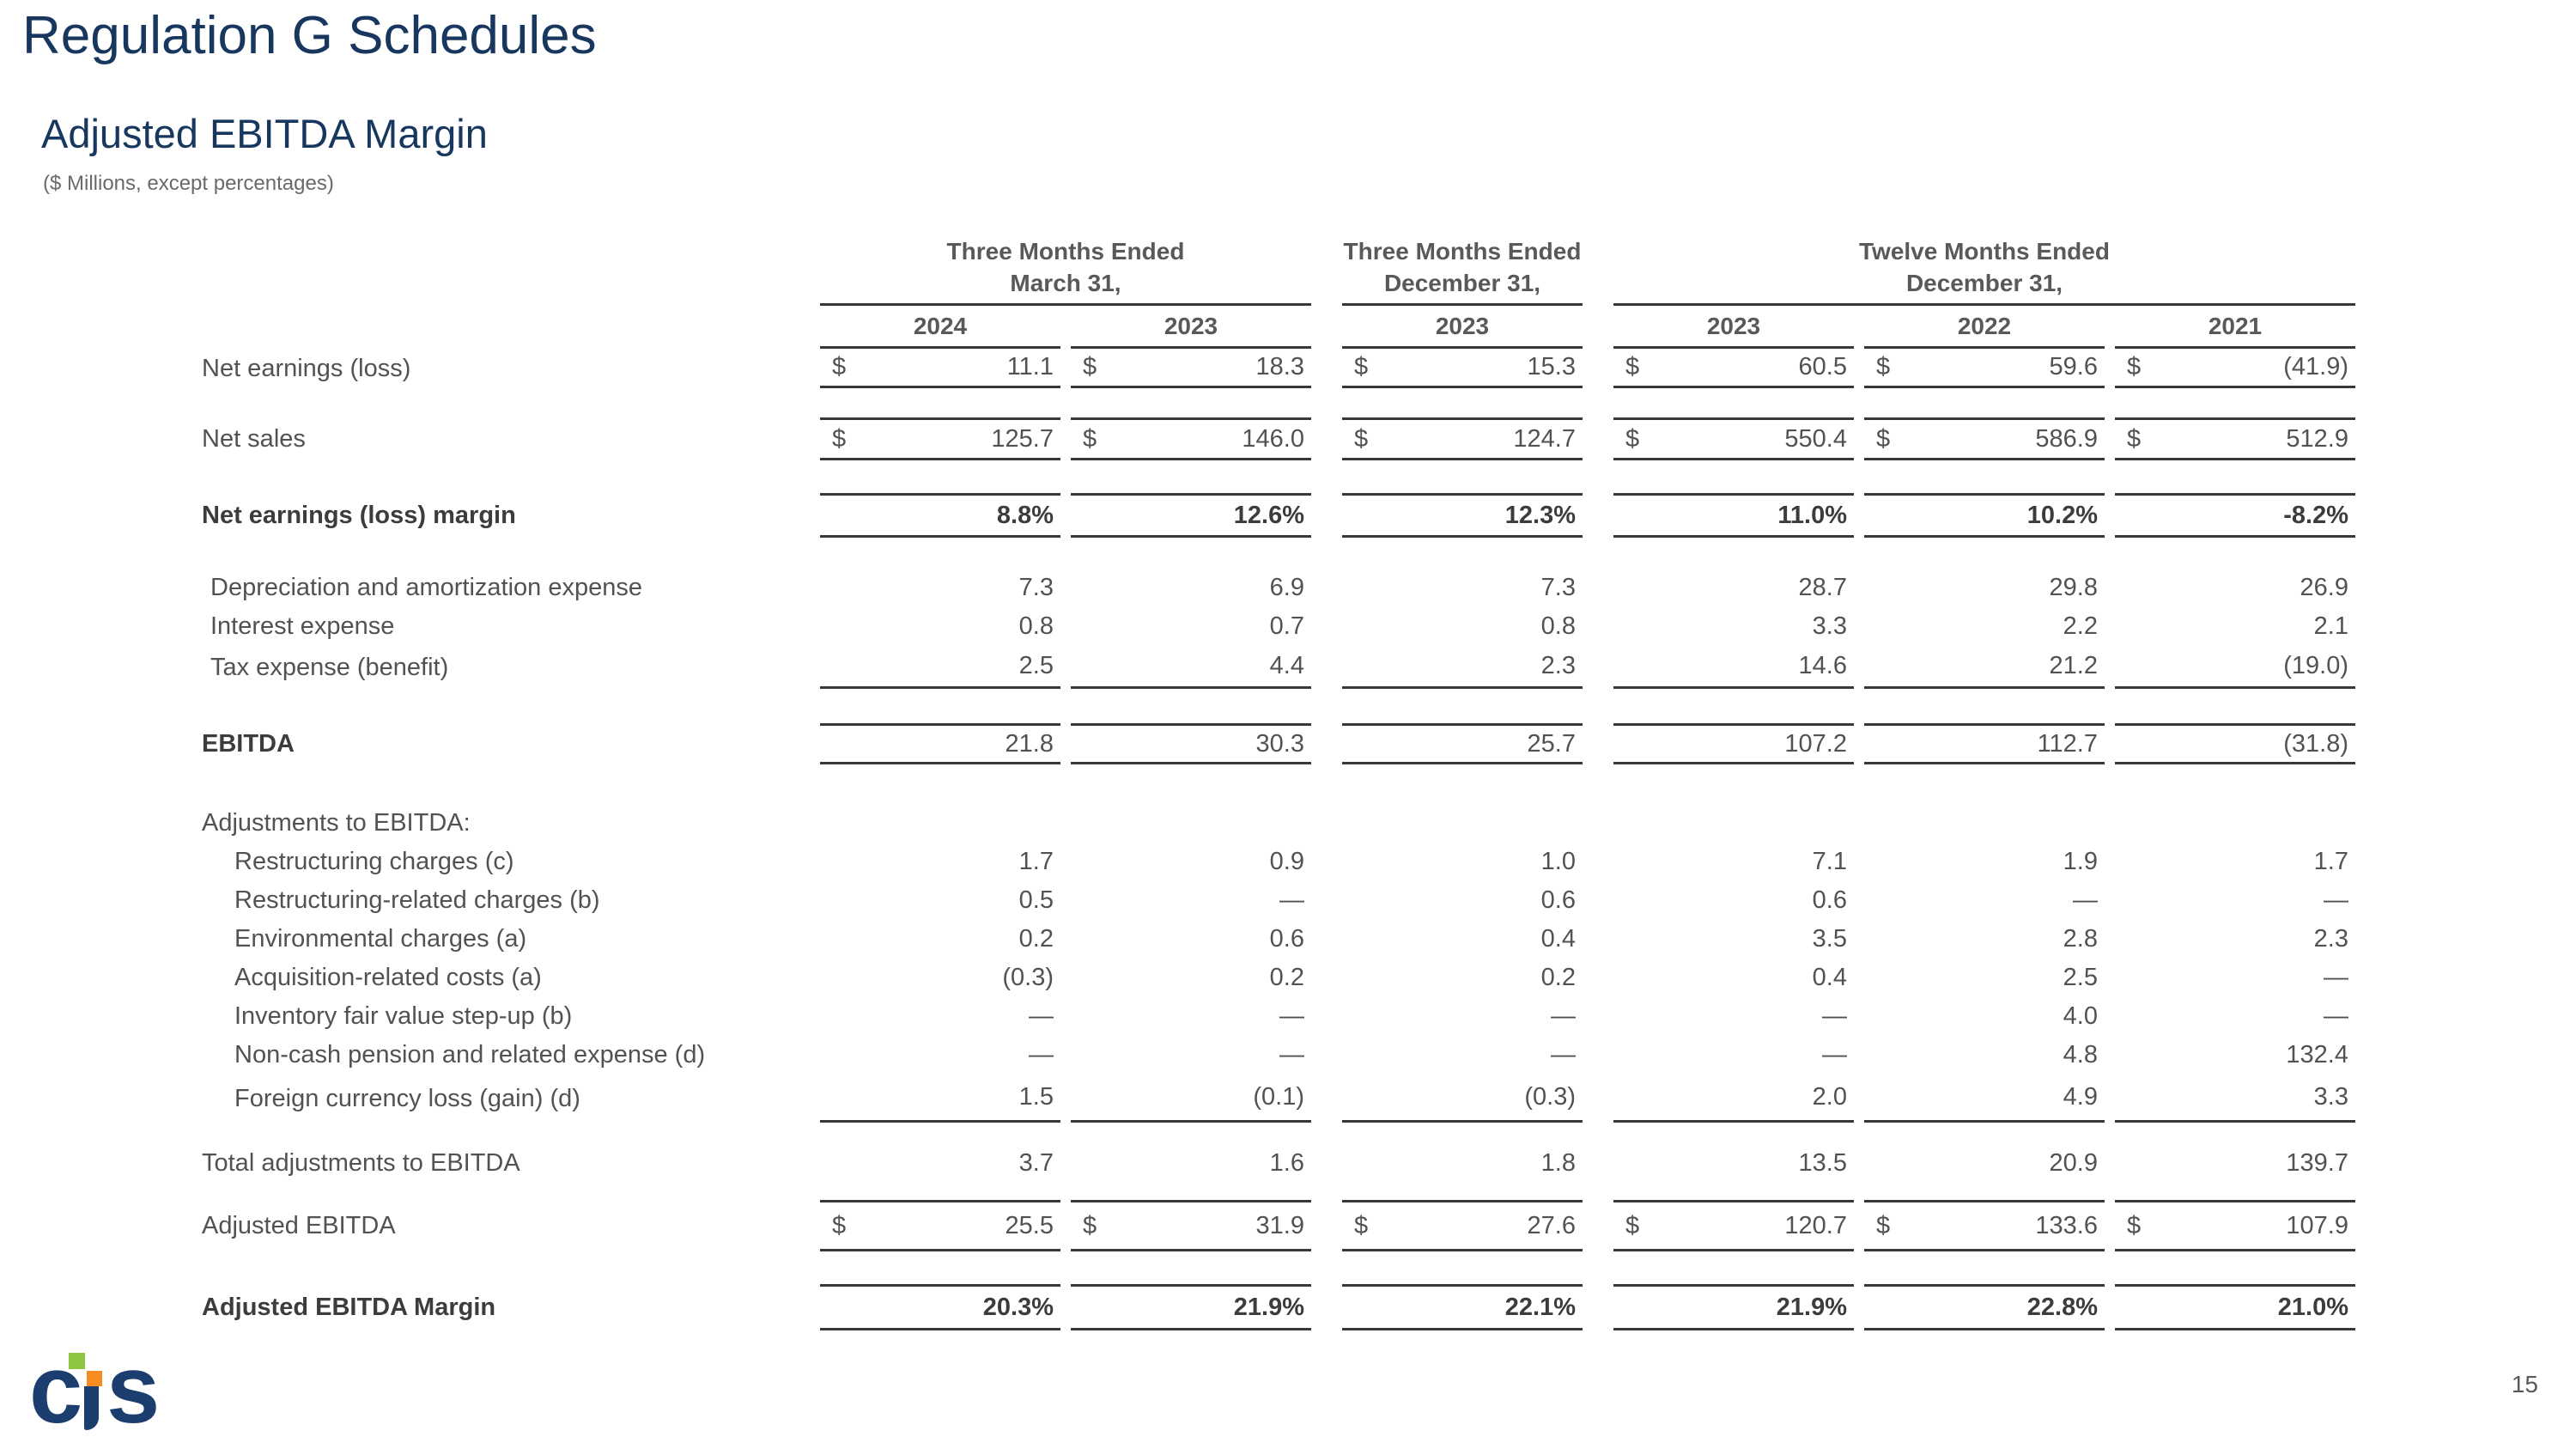 The height and width of the screenshot is (1449, 2576). Describe the element at coordinates (1191, 1099) in the screenshot. I see `value-cell: (0.1)` at that location.